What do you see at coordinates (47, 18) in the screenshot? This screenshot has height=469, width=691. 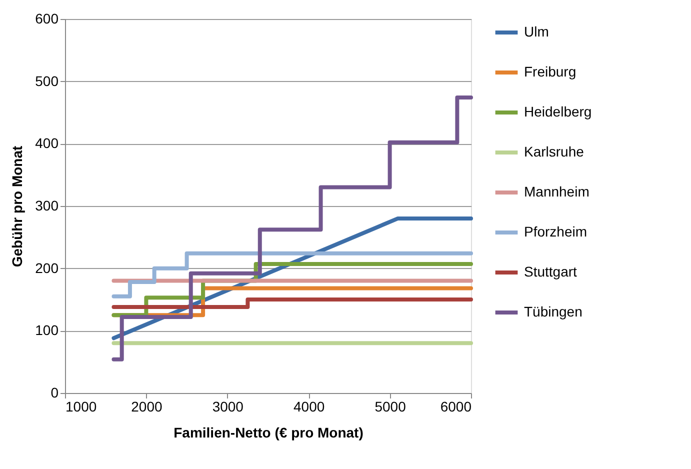 I see `y-tick-label: 600` at bounding box center [47, 18].